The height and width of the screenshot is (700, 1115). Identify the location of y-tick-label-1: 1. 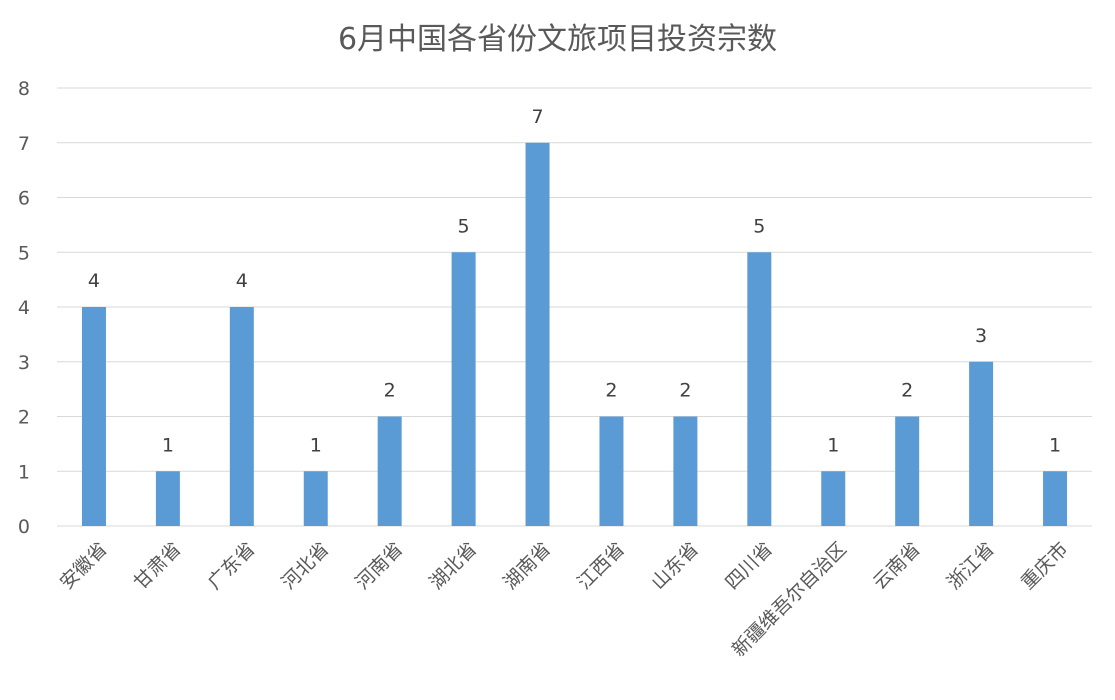
(24, 472).